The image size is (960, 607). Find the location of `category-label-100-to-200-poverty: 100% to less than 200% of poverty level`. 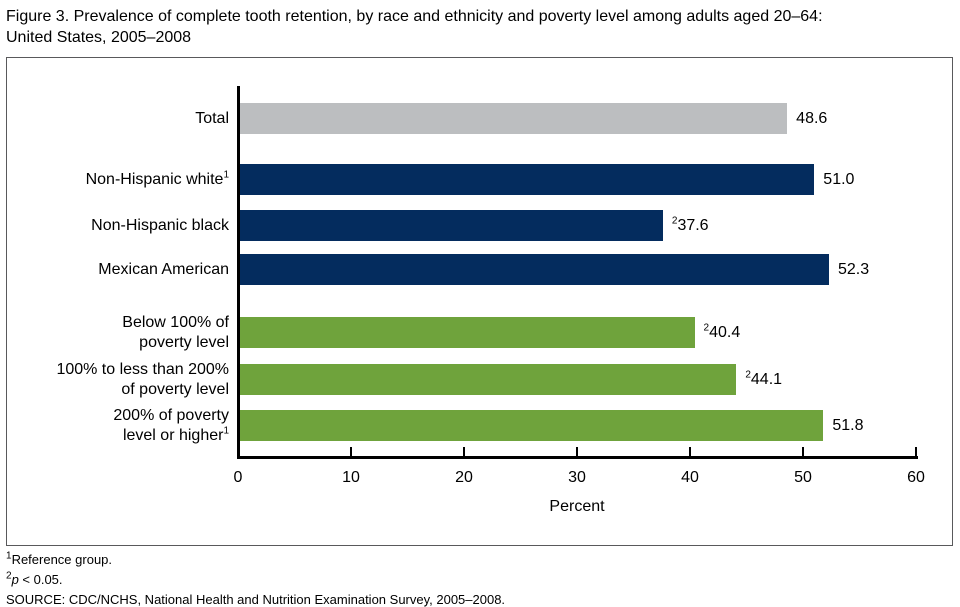

category-label-100-to-200-poverty: 100% to less than 200% of poverty level is located at coordinates (142, 379).